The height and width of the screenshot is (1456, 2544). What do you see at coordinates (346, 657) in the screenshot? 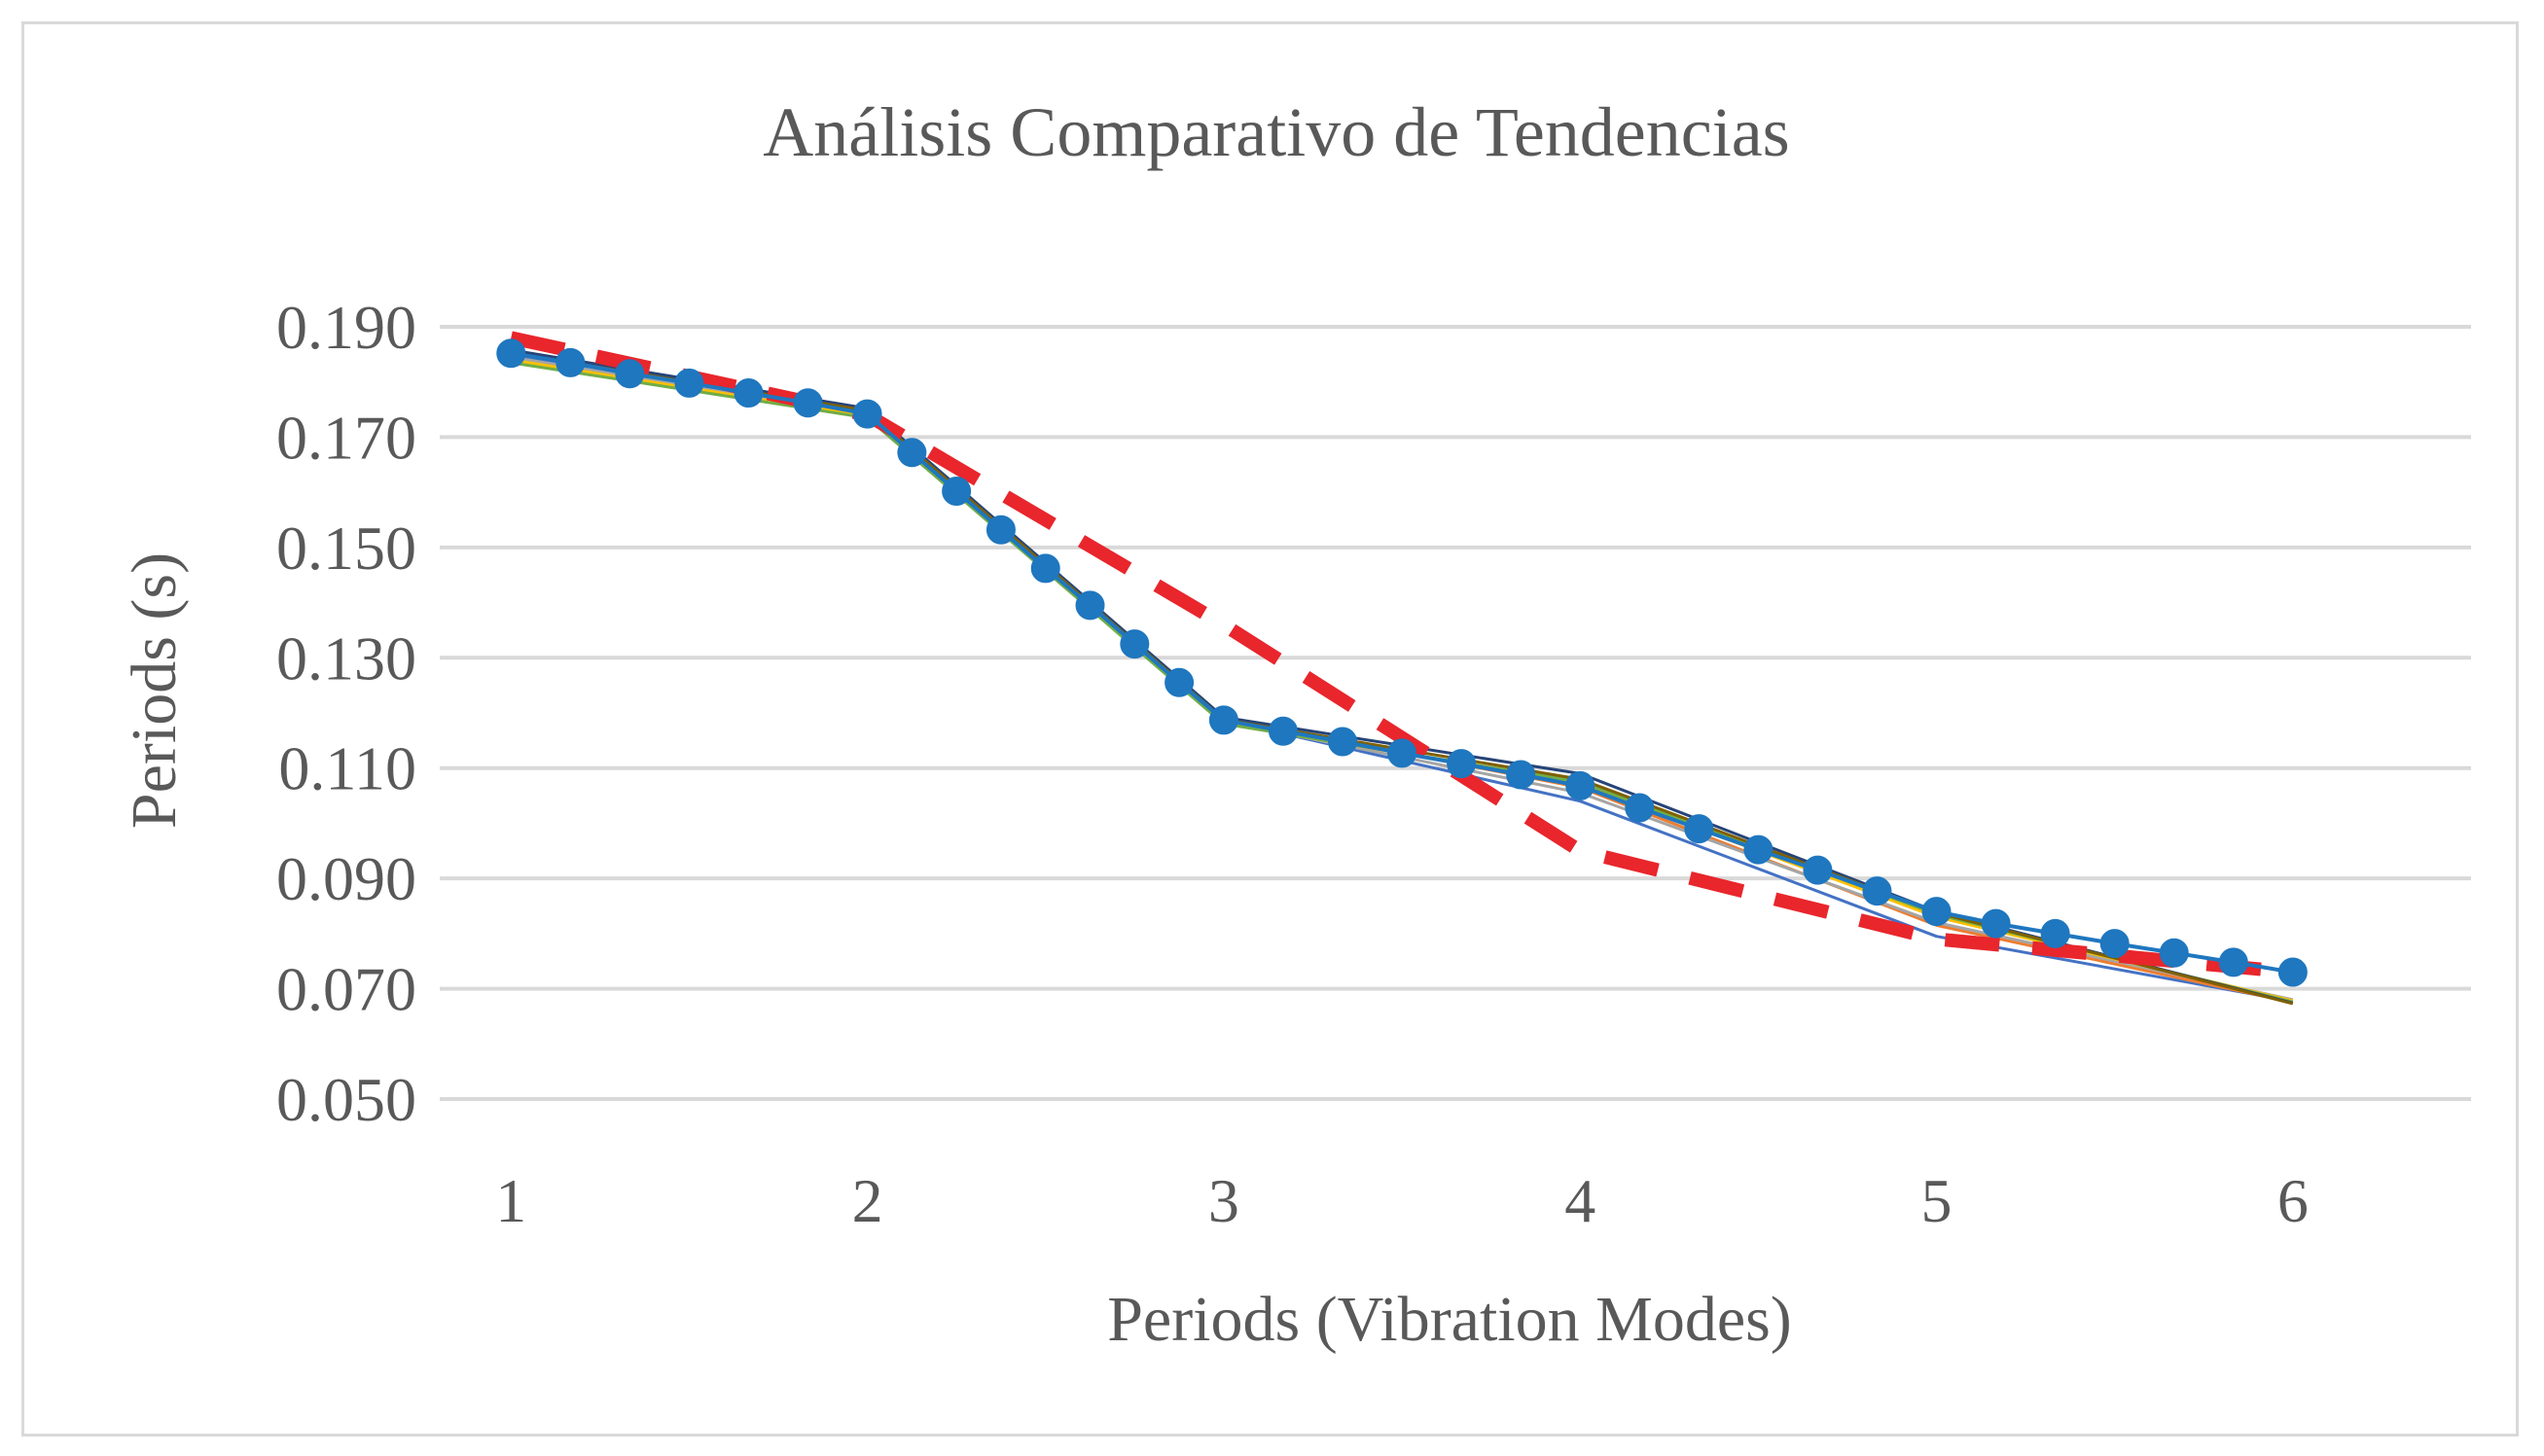
I see `y-tick-label: 0.130` at bounding box center [346, 657].